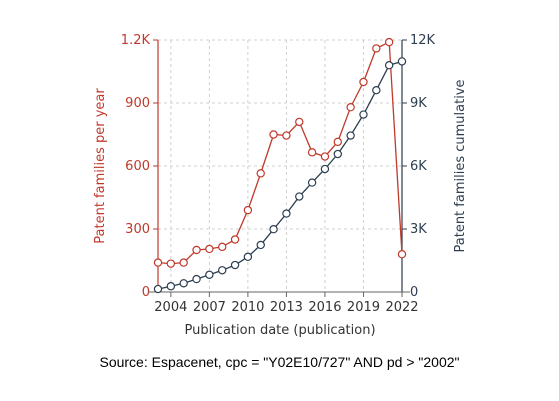 The width and height of the screenshot is (559, 401). What do you see at coordinates (146, 292) in the screenshot?
I see `left-tick-label: 0` at bounding box center [146, 292].